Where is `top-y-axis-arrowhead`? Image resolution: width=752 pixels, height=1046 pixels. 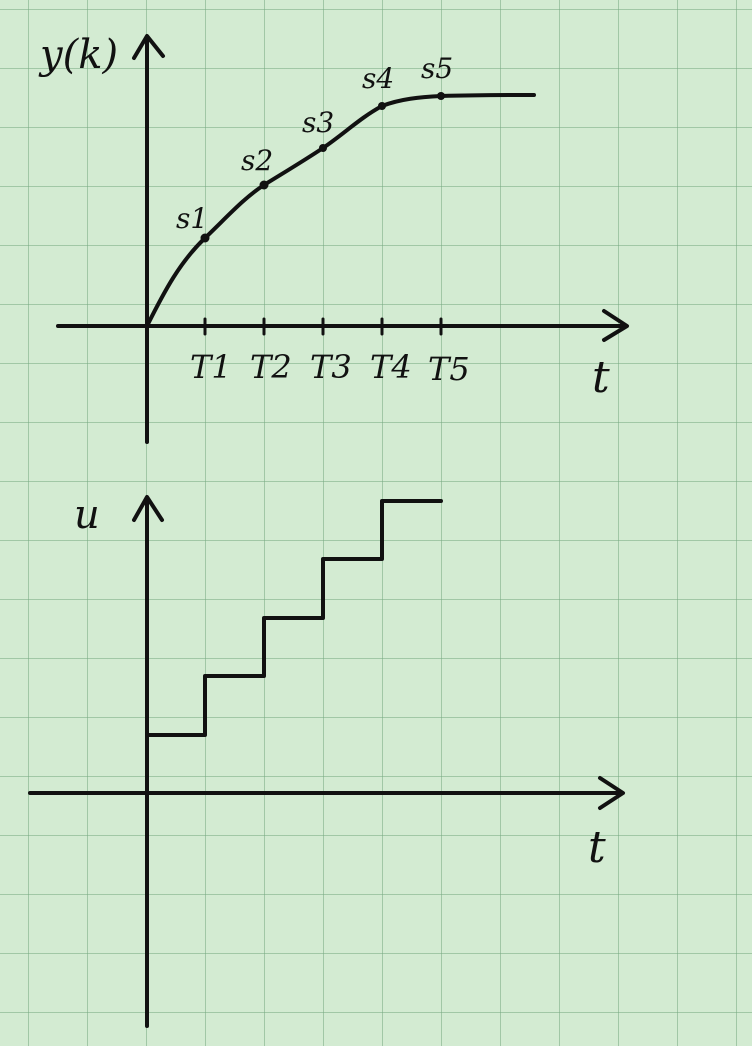
top-y-axis-arrowhead is located at coordinates (148, 47).